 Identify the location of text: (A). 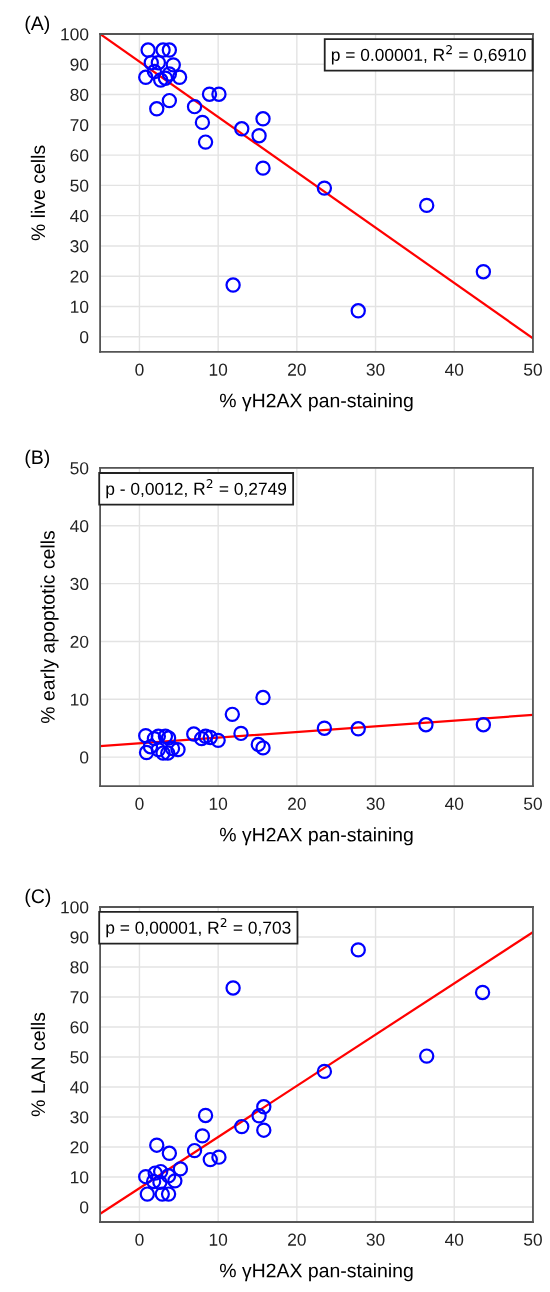
(37, 24).